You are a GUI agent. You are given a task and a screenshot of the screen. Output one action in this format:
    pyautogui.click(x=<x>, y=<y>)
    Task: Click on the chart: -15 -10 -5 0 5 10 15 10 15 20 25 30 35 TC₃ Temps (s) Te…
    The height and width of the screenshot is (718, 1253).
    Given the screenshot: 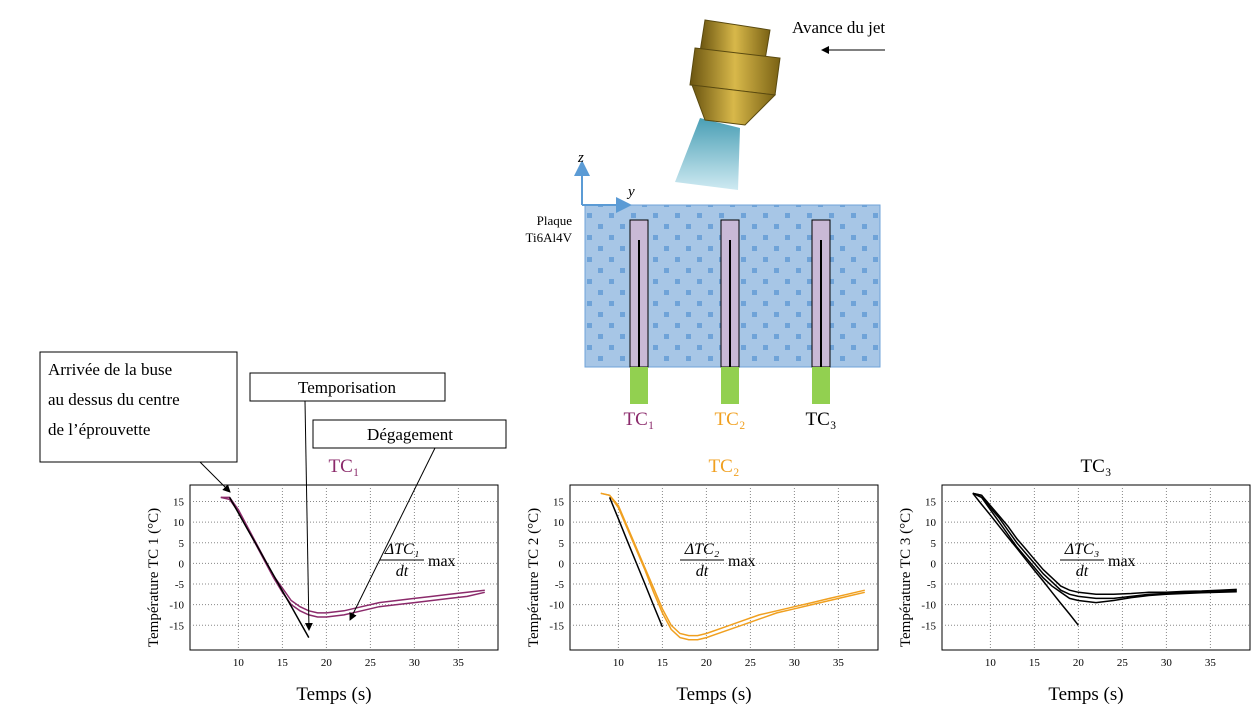 What is the action you would take?
    pyautogui.click(x=1074, y=580)
    